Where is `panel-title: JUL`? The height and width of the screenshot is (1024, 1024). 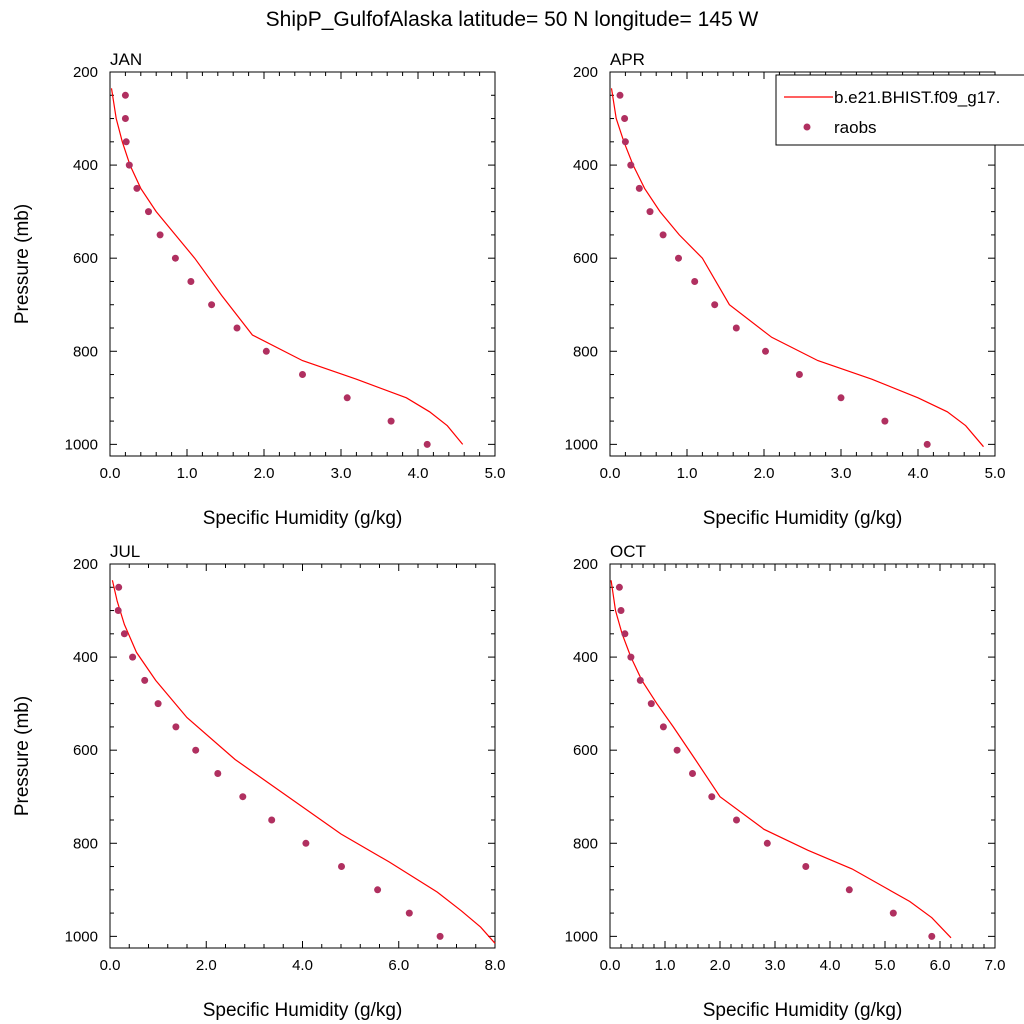
panel-title: JUL is located at coordinates (125, 551).